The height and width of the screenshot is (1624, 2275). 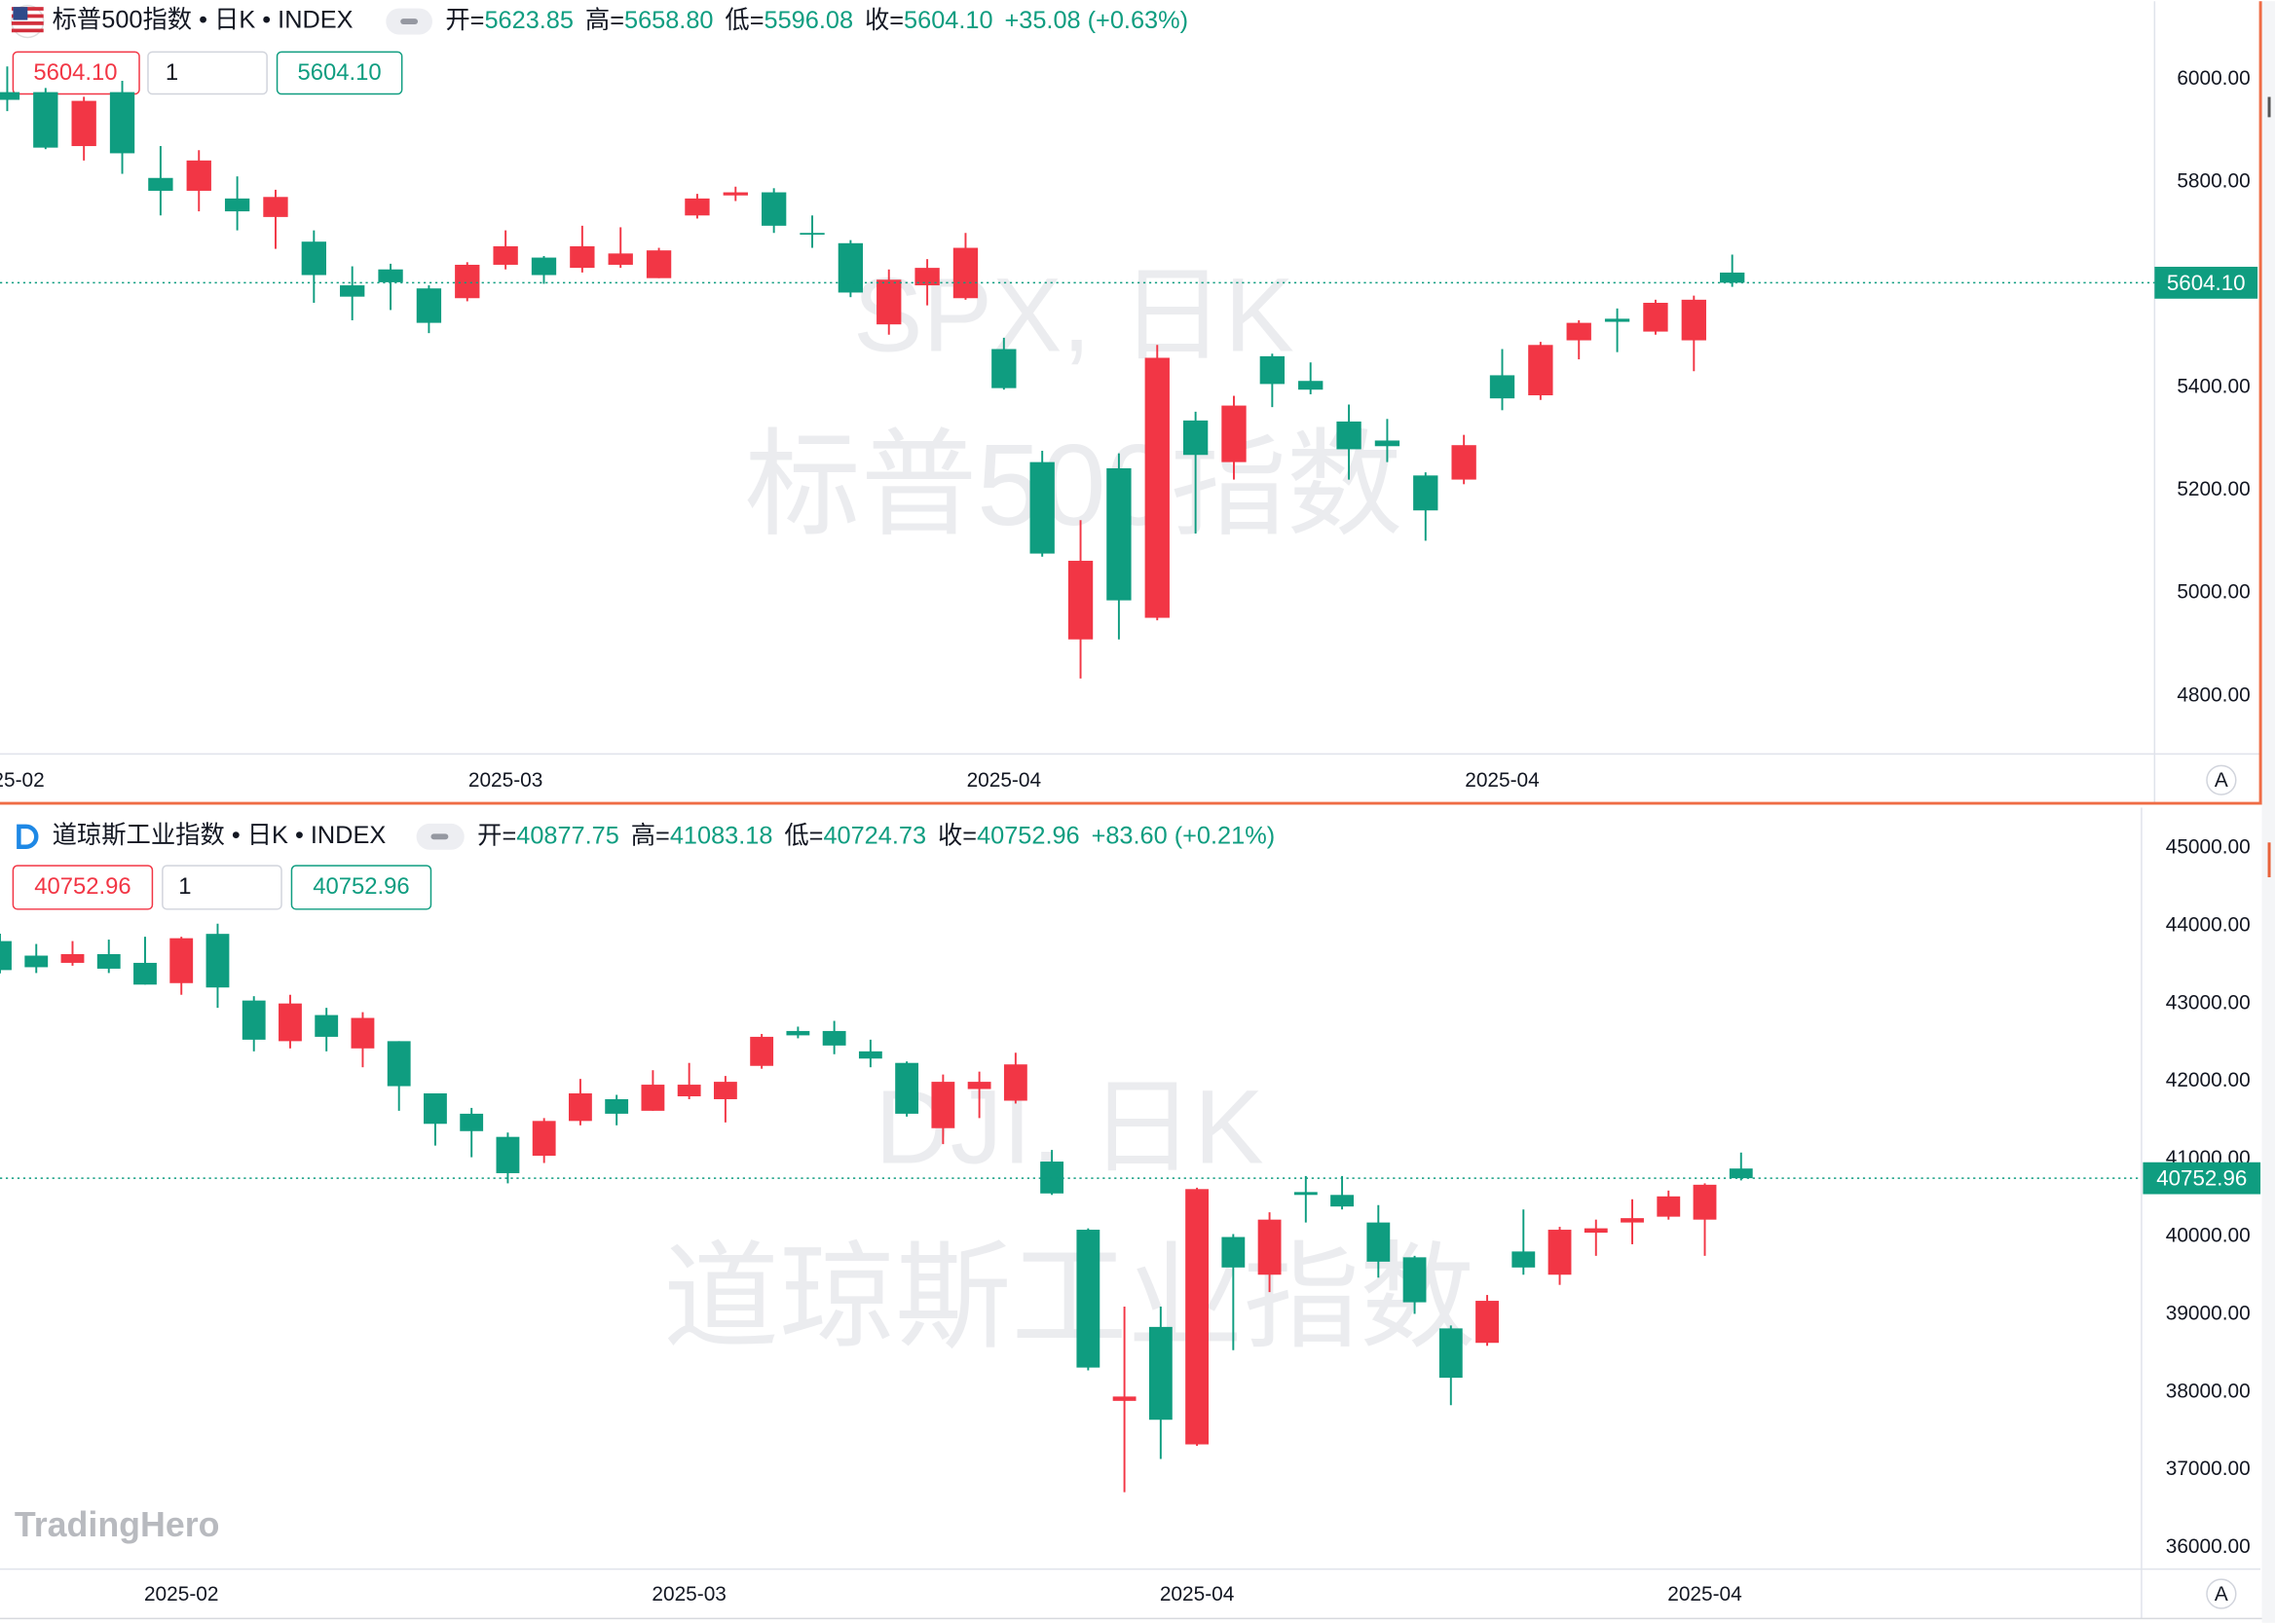 What do you see at coordinates (2208, 1080) in the screenshot?
I see `y-tick-label: 42000.00` at bounding box center [2208, 1080].